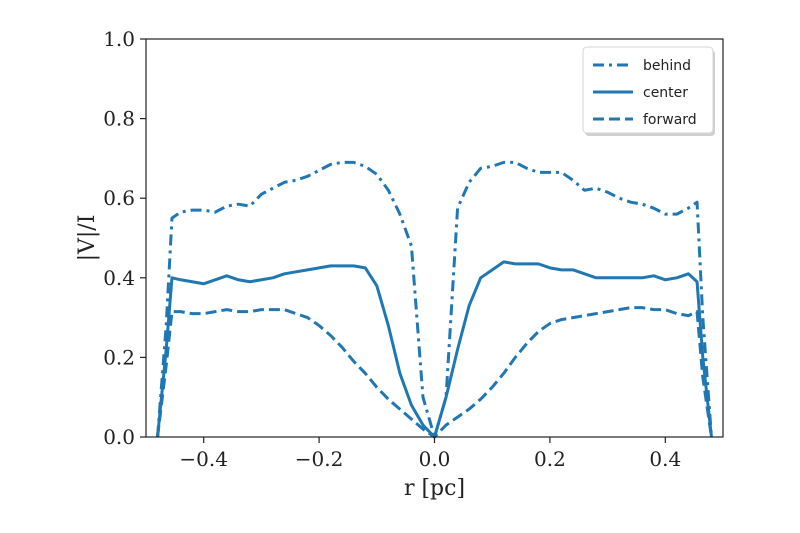  Describe the element at coordinates (665, 459) in the screenshot. I see `x-tick-label: 0.4` at that location.